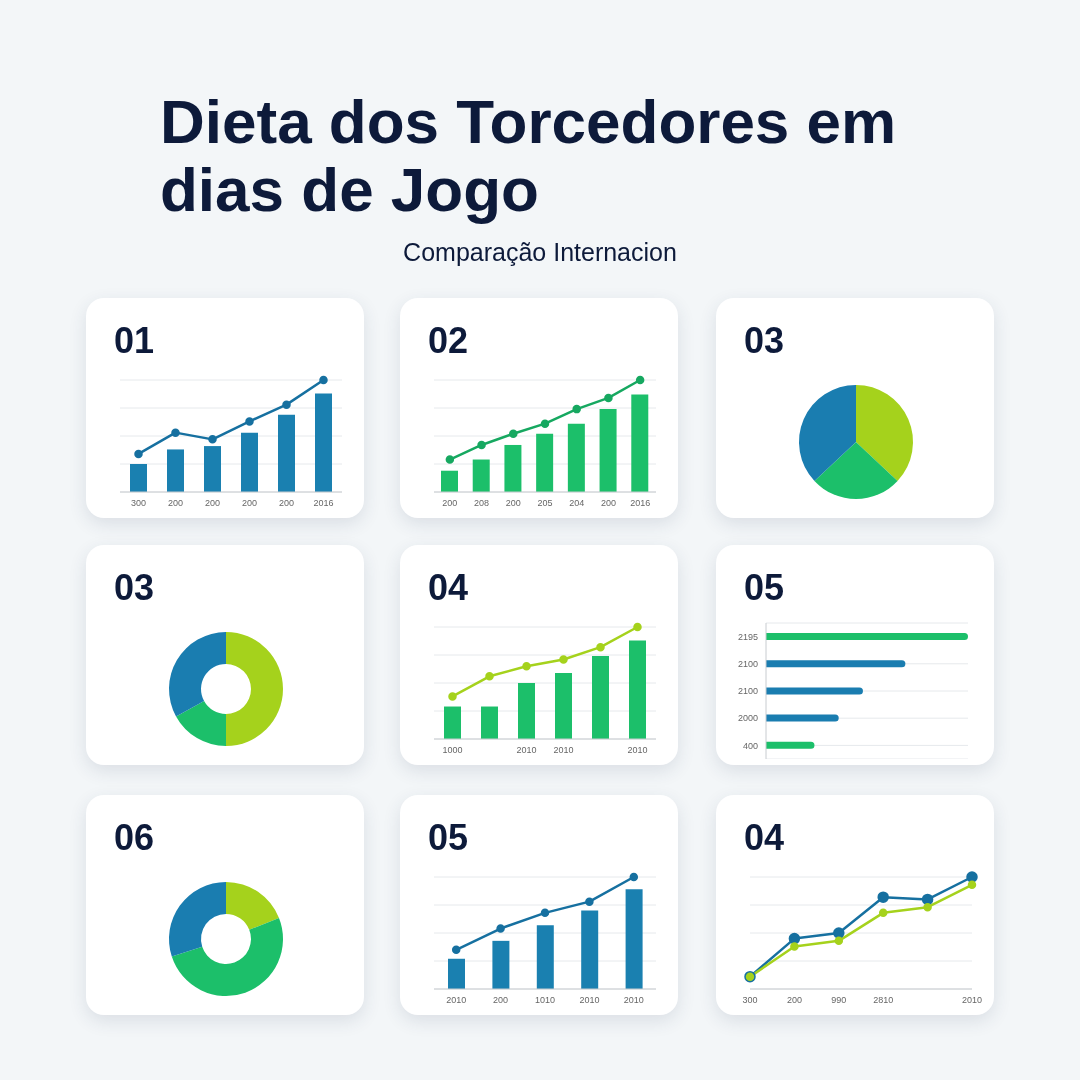 The image size is (1080, 1080). What do you see at coordinates (452, 750) in the screenshot?
I see `x-tick-label: 1000` at bounding box center [452, 750].